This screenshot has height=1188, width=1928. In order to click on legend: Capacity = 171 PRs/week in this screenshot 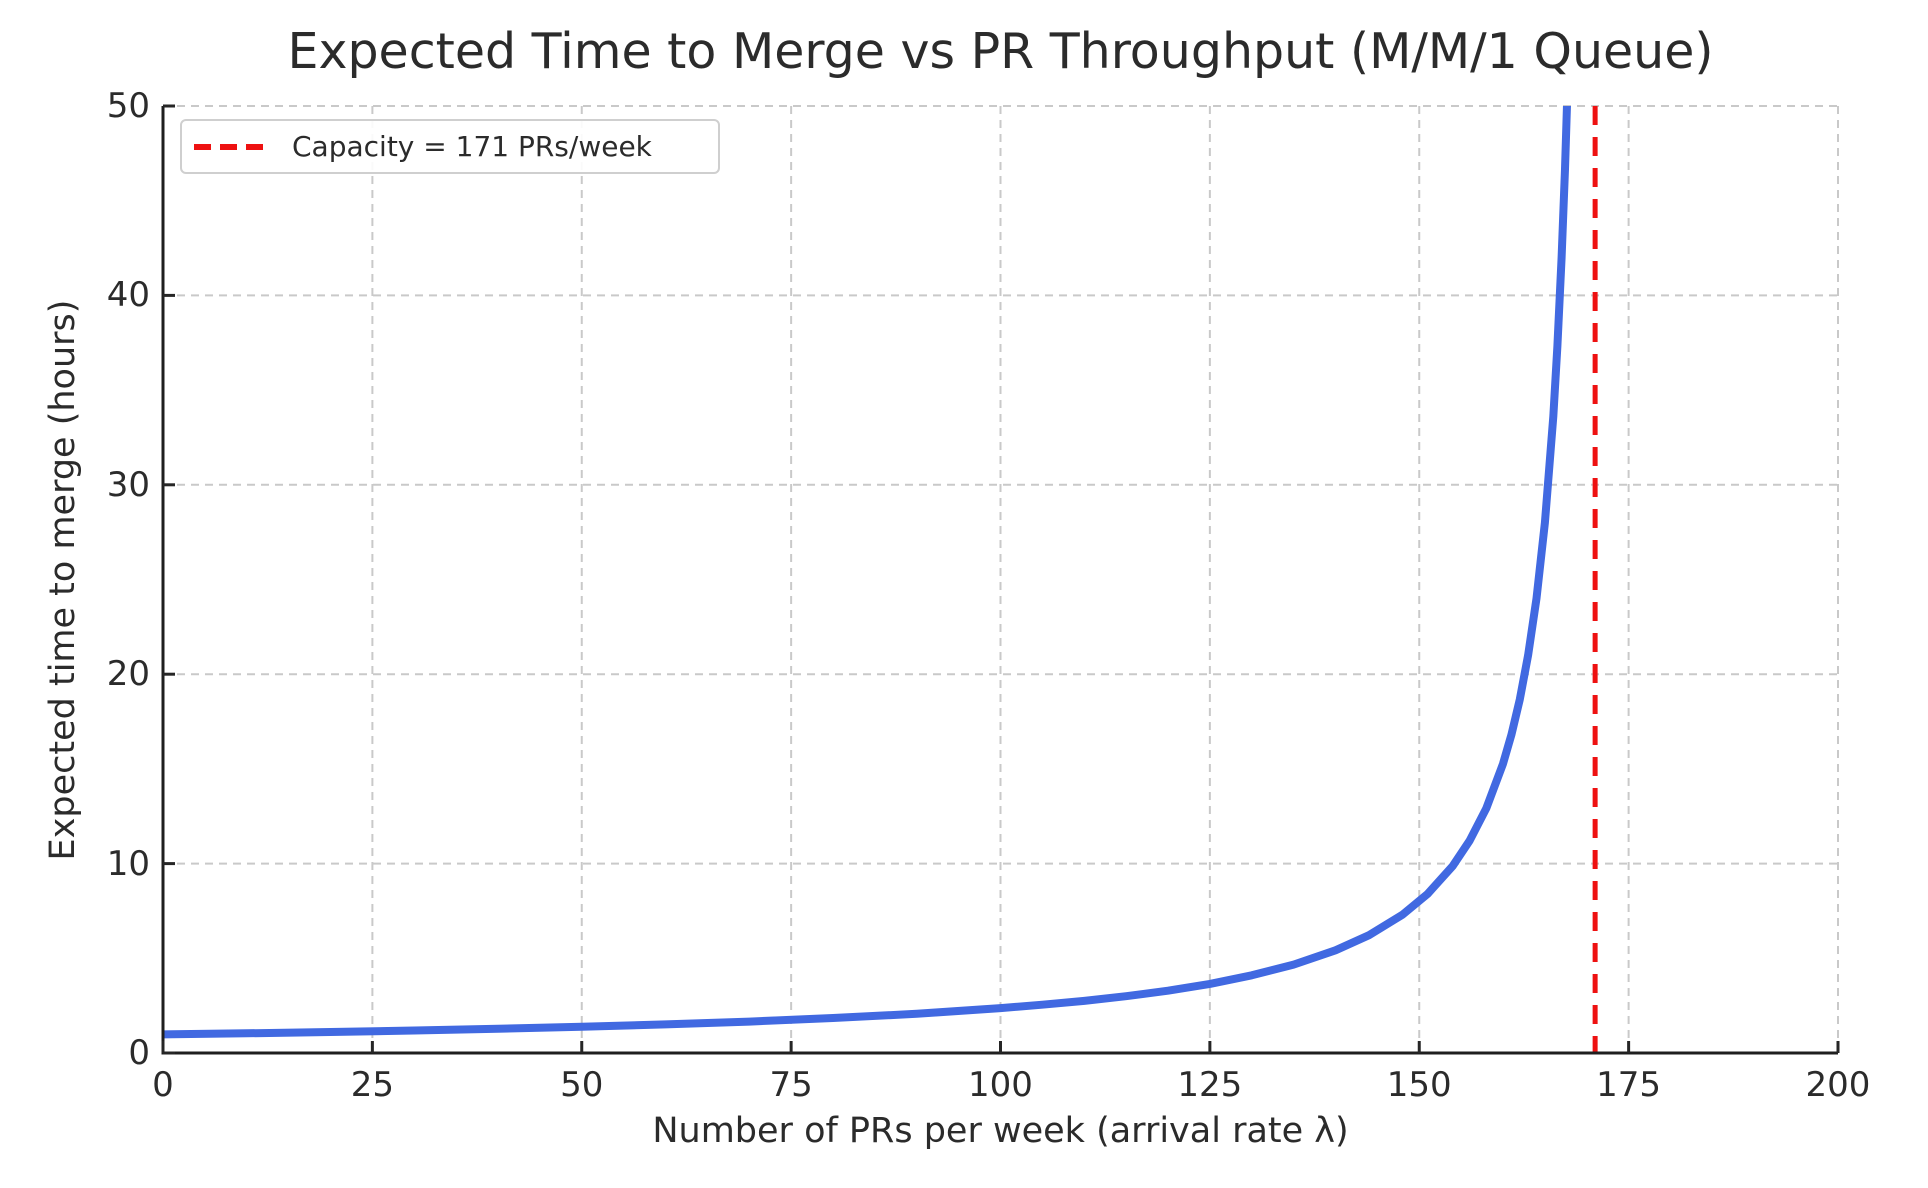, I will do `click(450, 146)`.